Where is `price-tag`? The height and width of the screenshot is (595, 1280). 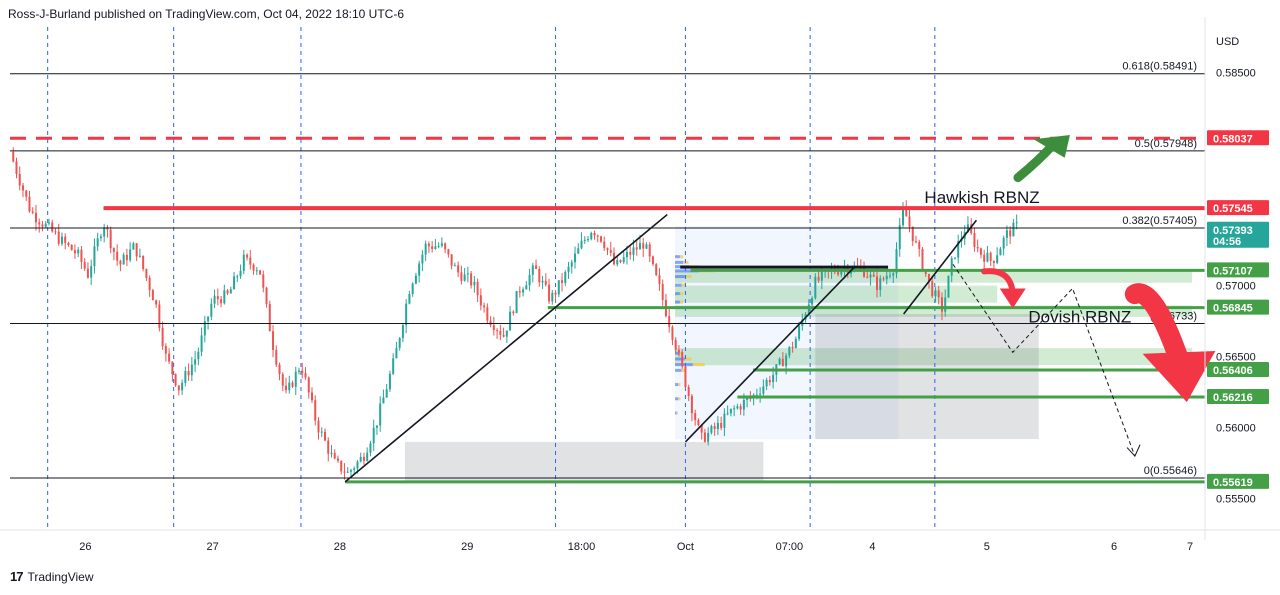
price-tag is located at coordinates (1238, 481).